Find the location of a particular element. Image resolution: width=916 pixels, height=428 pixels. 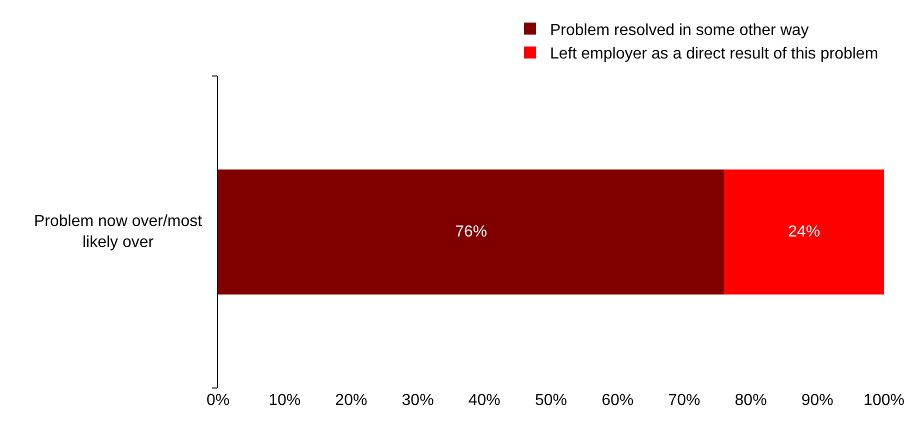

data-label: 24% is located at coordinates (804, 232).